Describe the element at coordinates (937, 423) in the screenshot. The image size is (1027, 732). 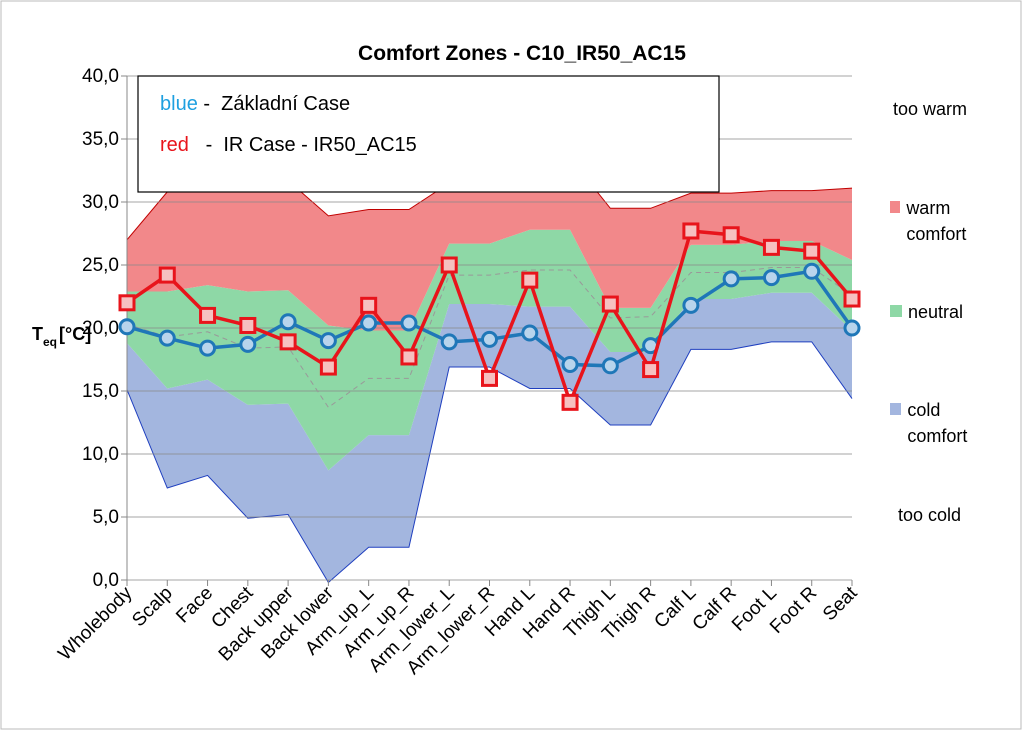
I see `legend-label: cold comfort` at that location.